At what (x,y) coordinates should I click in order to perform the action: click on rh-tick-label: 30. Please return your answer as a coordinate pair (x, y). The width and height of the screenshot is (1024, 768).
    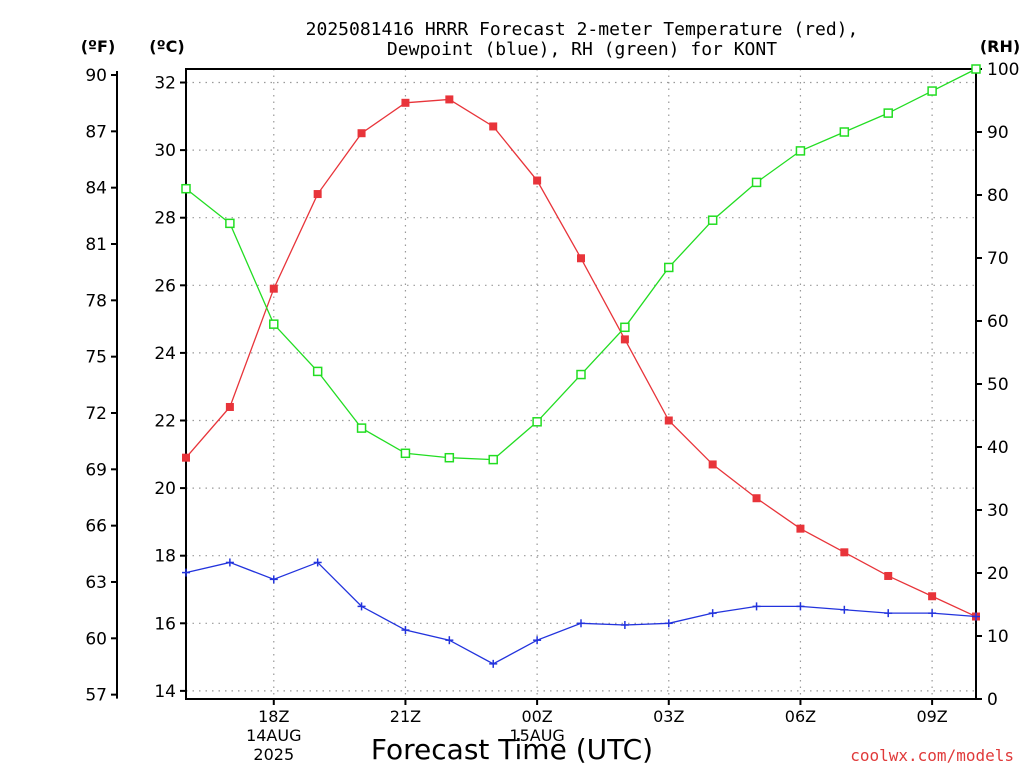
    Looking at the image, I should click on (998, 511).